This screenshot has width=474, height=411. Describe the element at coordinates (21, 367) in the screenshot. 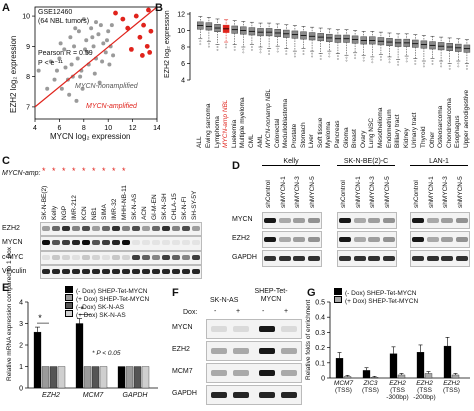

I see `e-ytick-label: 1` at that location.